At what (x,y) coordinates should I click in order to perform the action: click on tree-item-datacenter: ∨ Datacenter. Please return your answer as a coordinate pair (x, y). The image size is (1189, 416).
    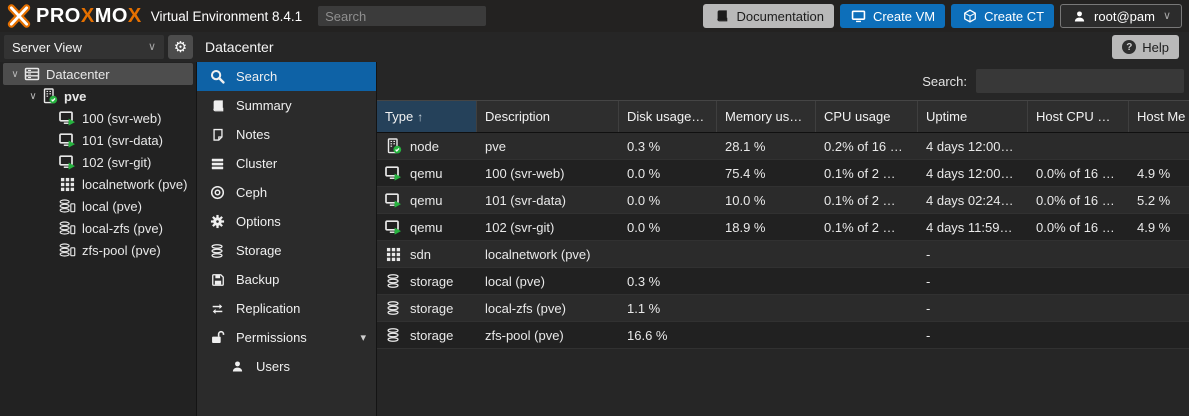
    Looking at the image, I should click on (98, 74).